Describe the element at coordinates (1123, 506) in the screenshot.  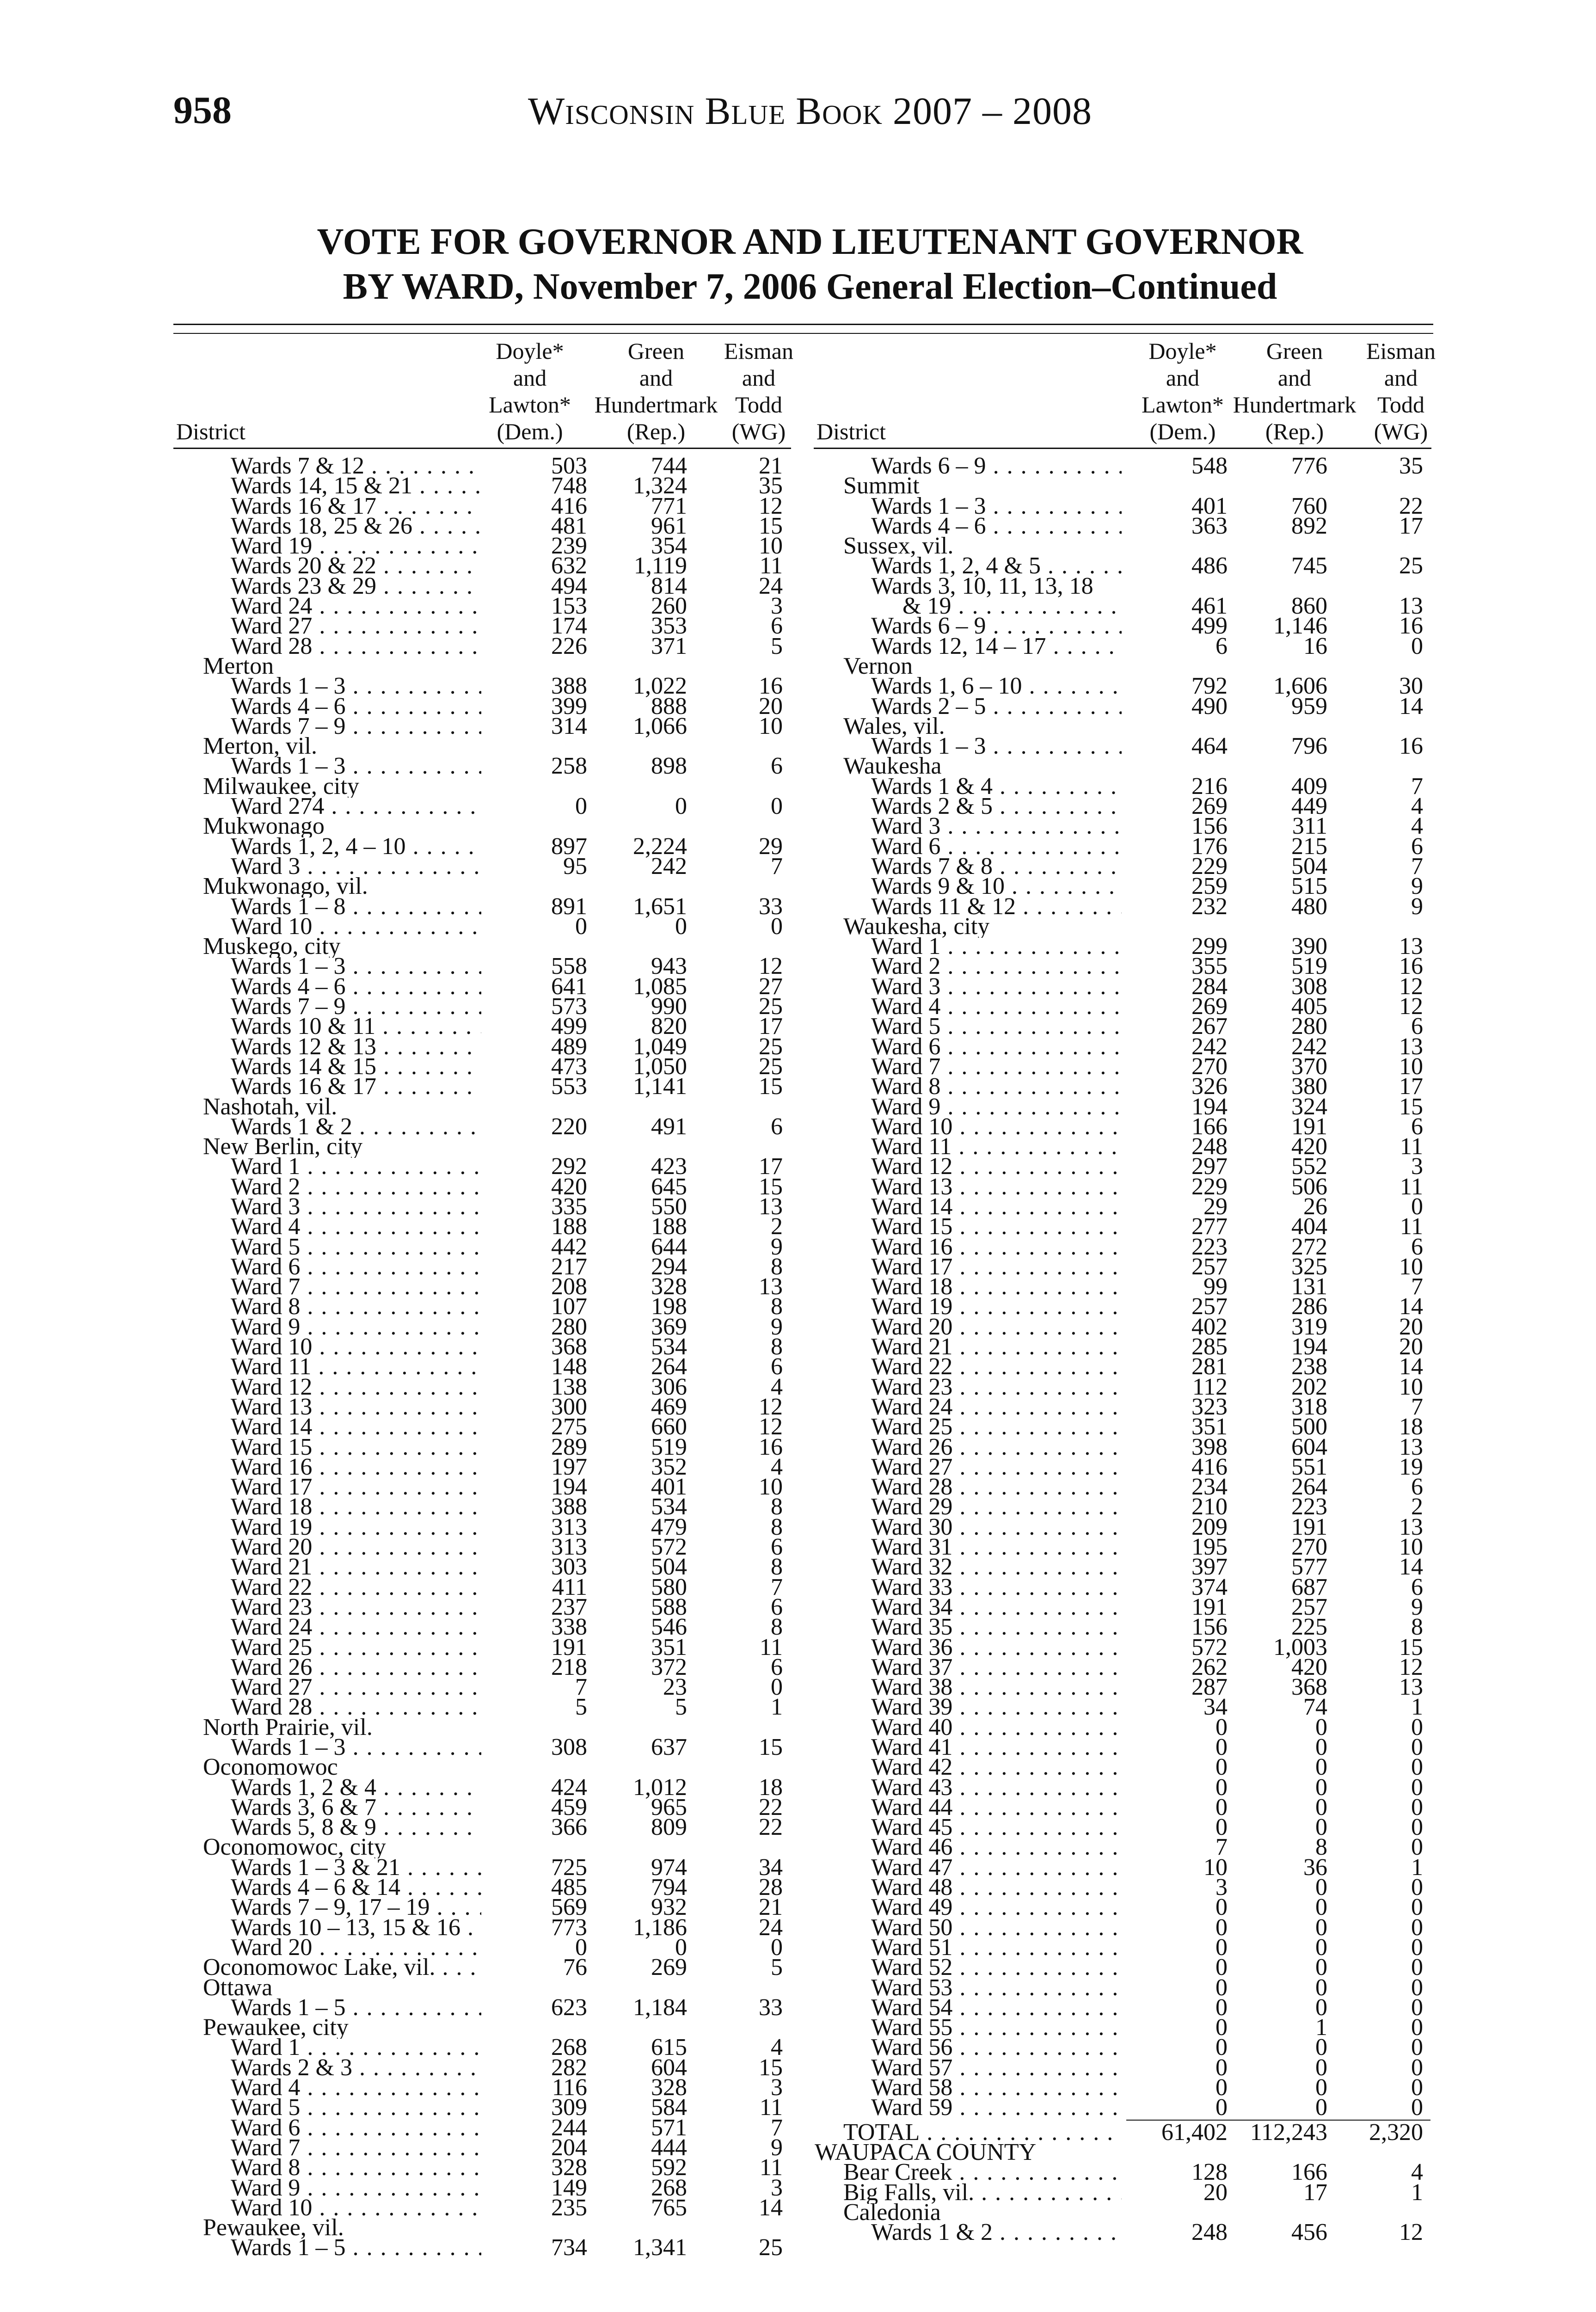
I see `table-row: Wards 1 – 3 401 760 22` at that location.